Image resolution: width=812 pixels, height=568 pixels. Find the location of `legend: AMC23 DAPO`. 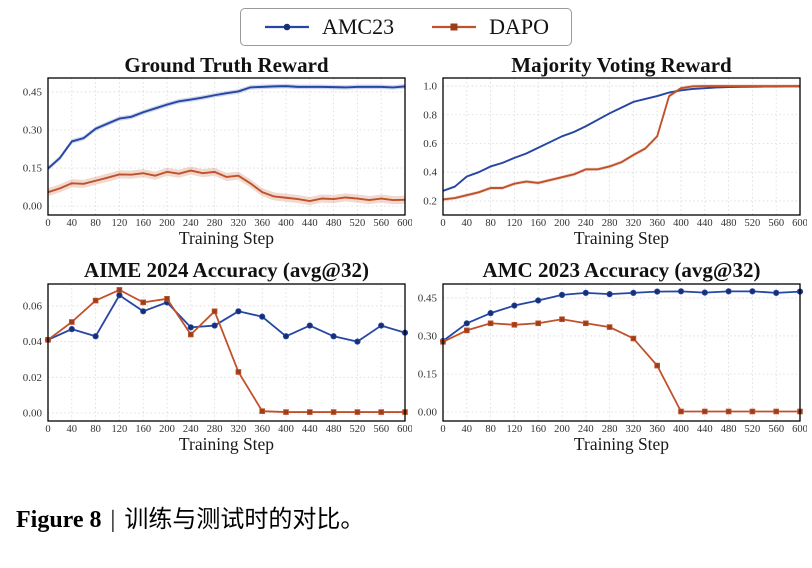

legend: AMC23 DAPO is located at coordinates (406, 27).